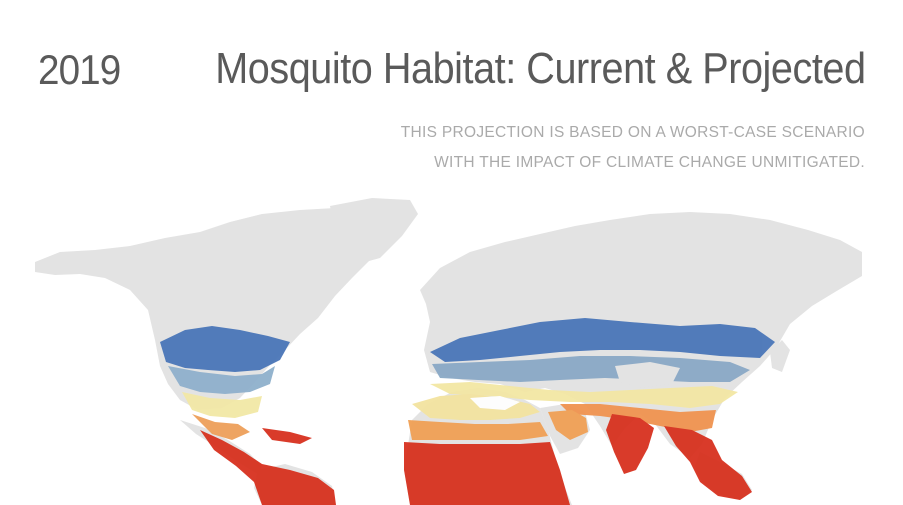 Image resolution: width=903 pixels, height=505 pixels. I want to click on habitat-gap-tibet, so click(647, 375).